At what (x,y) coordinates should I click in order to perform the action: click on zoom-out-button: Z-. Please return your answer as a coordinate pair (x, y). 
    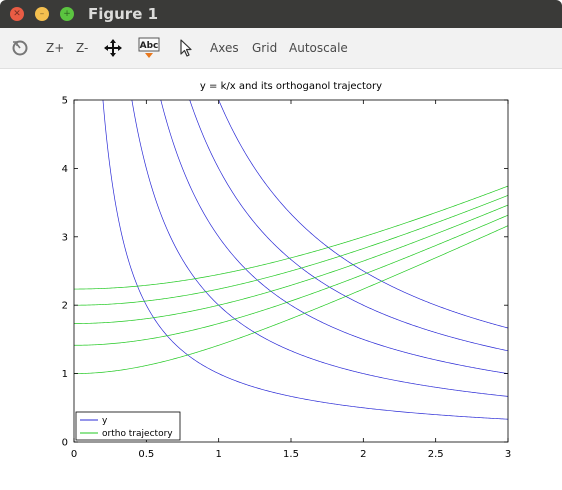
    Looking at the image, I should click on (82, 48).